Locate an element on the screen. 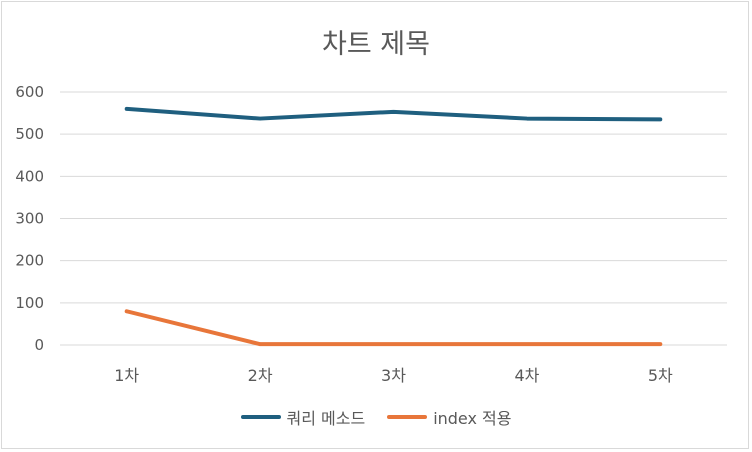 This screenshot has height=452, width=752. legend: 쿼리 메소드 index 적용 is located at coordinates (376, 417).